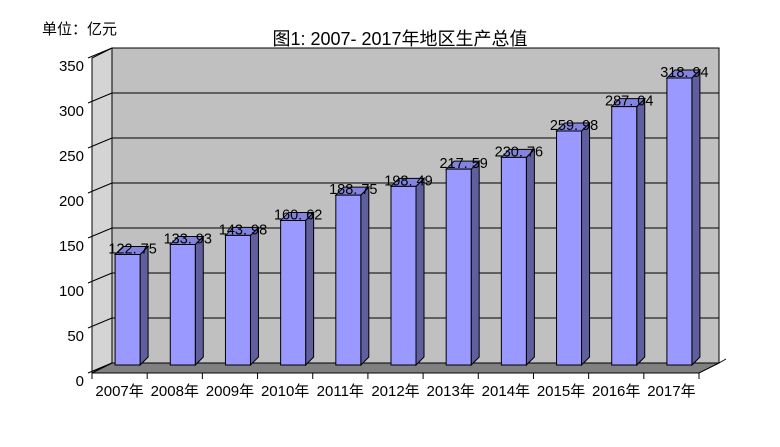  What do you see at coordinates (616, 391) in the screenshot?
I see `category-label: 2016年` at bounding box center [616, 391].